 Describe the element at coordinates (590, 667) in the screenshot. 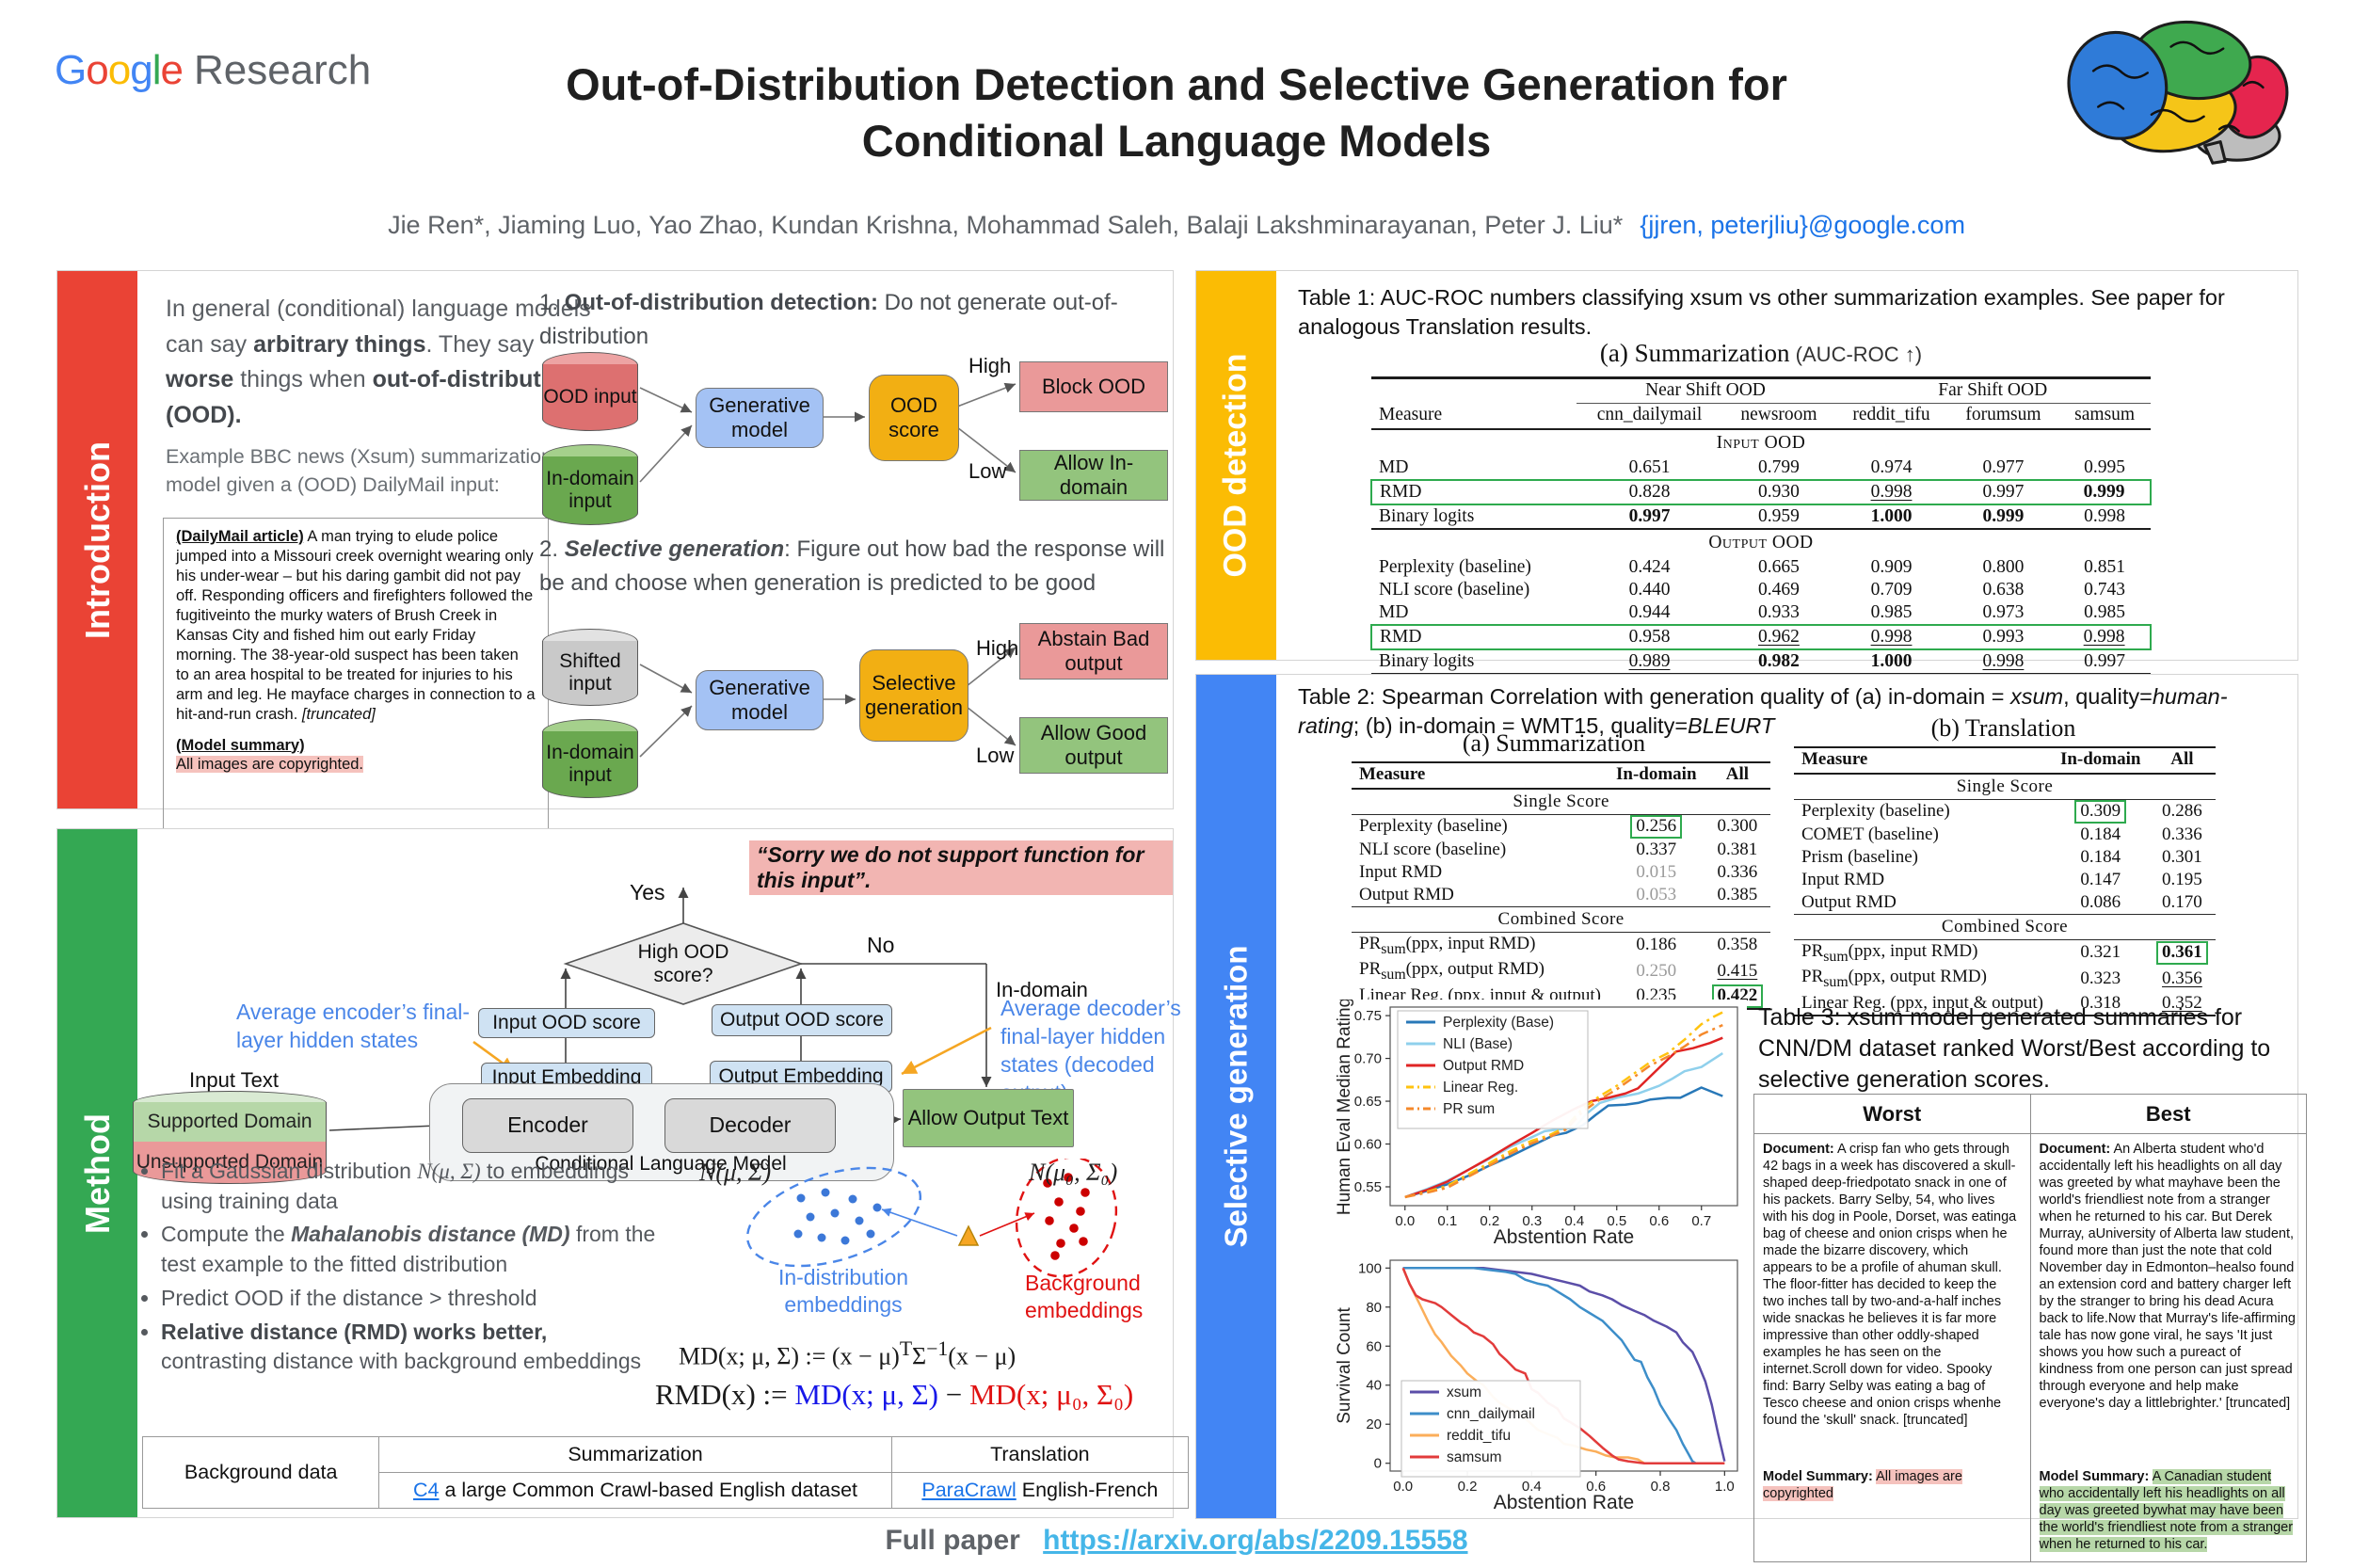

I see `shifted-input-cylinder: Shifted input` at that location.